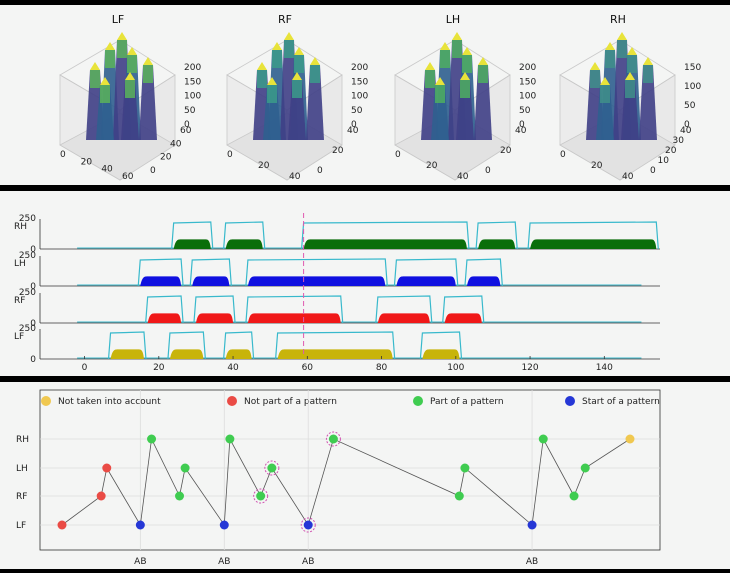 The height and width of the screenshot is (573, 730). What do you see at coordinates (527, 68) in the screenshot?
I see `z-tick-label: 200` at bounding box center [527, 68].